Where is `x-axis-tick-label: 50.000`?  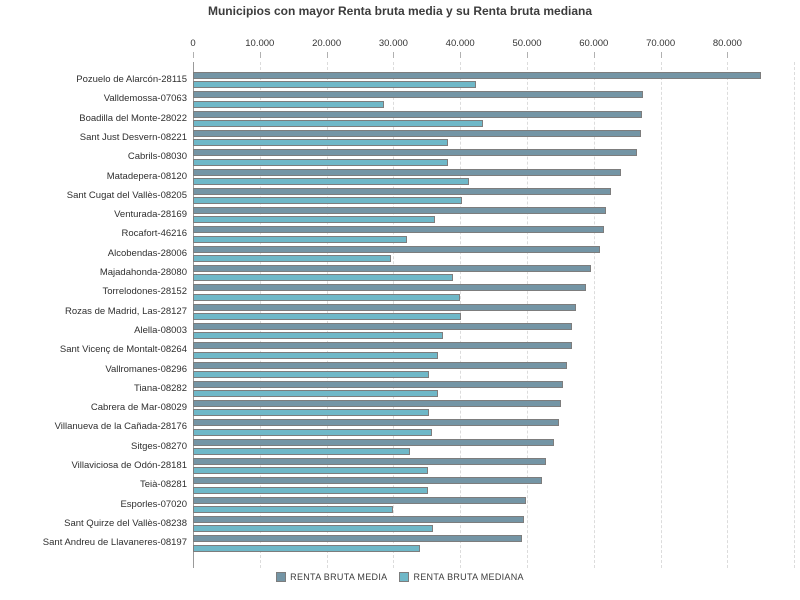 x-axis-tick-label: 50.000 is located at coordinates (527, 43).